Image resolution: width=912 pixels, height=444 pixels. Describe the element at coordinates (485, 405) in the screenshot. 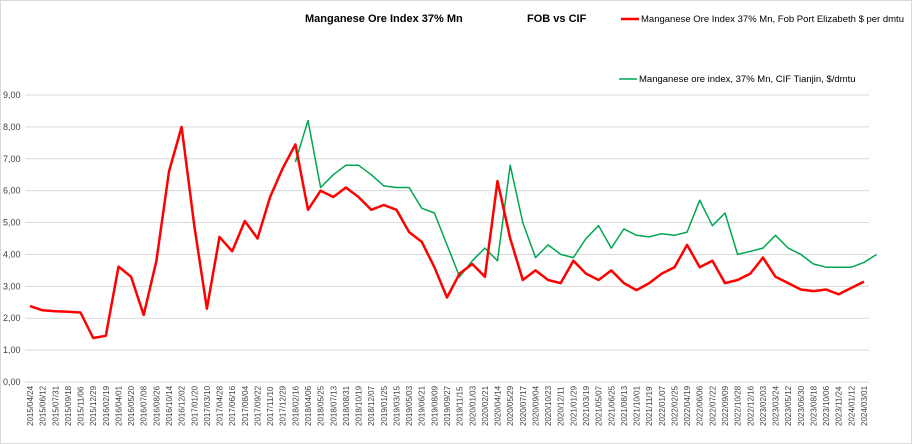

I see `x-tick-label: 2020/02/21` at that location.